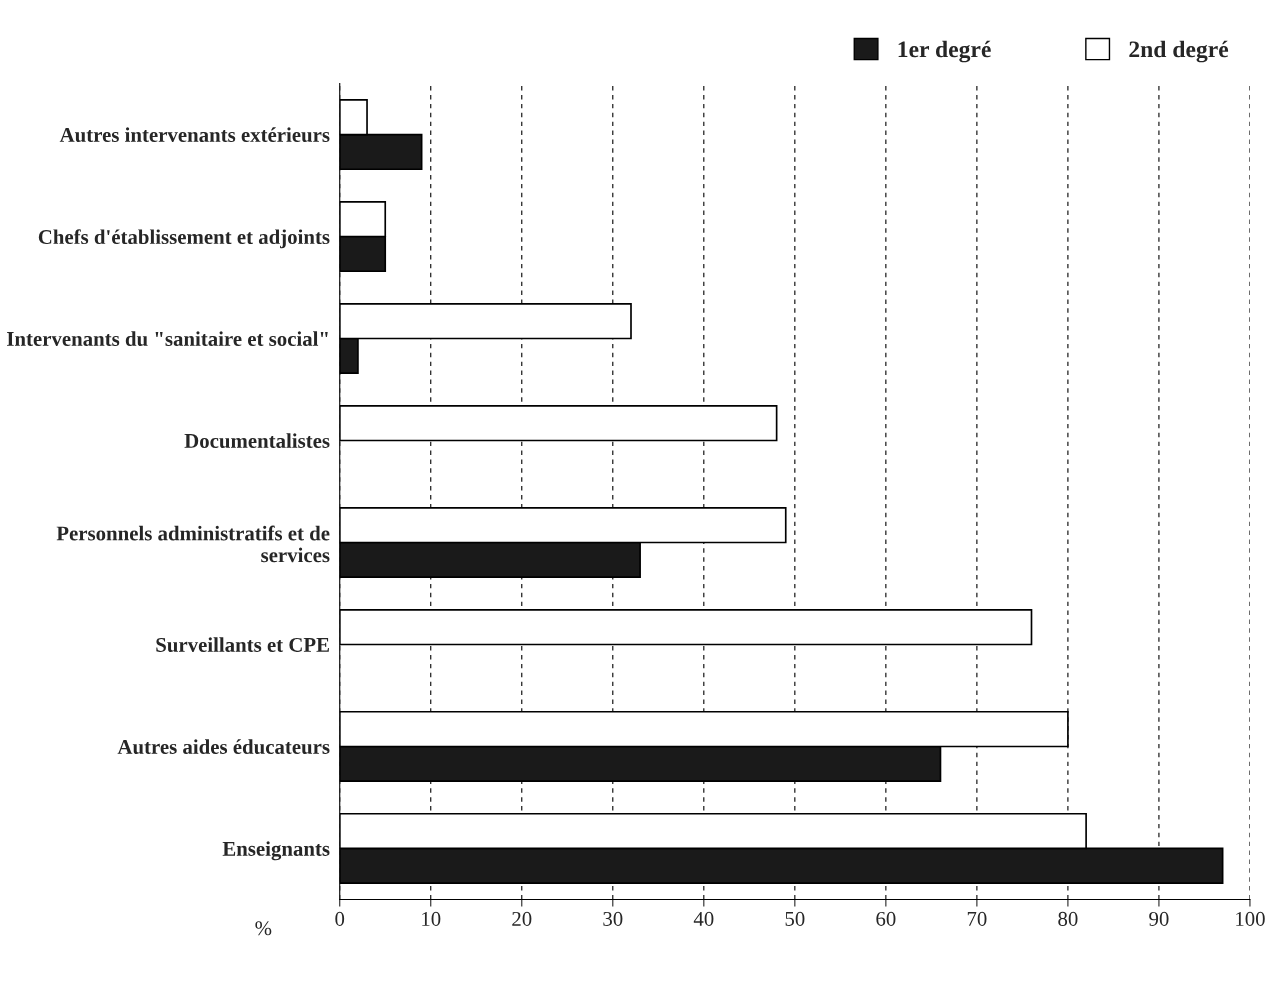  What do you see at coordinates (886, 918) in the screenshot?
I see `x-tick-label: 60` at bounding box center [886, 918].